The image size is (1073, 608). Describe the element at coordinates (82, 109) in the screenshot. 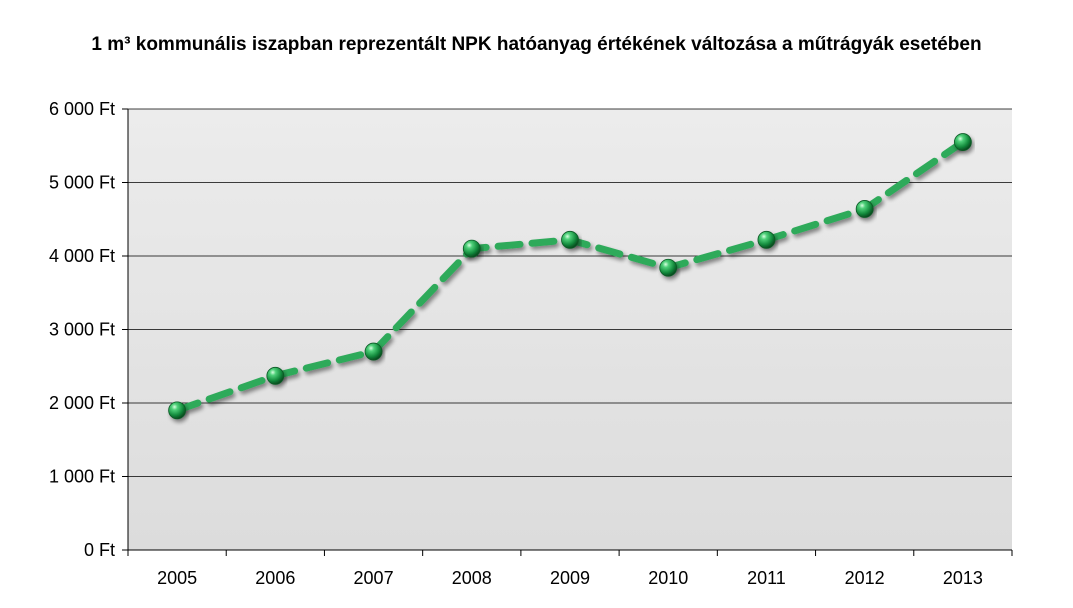

I see `y-tick-label: 6 000 Ft` at that location.